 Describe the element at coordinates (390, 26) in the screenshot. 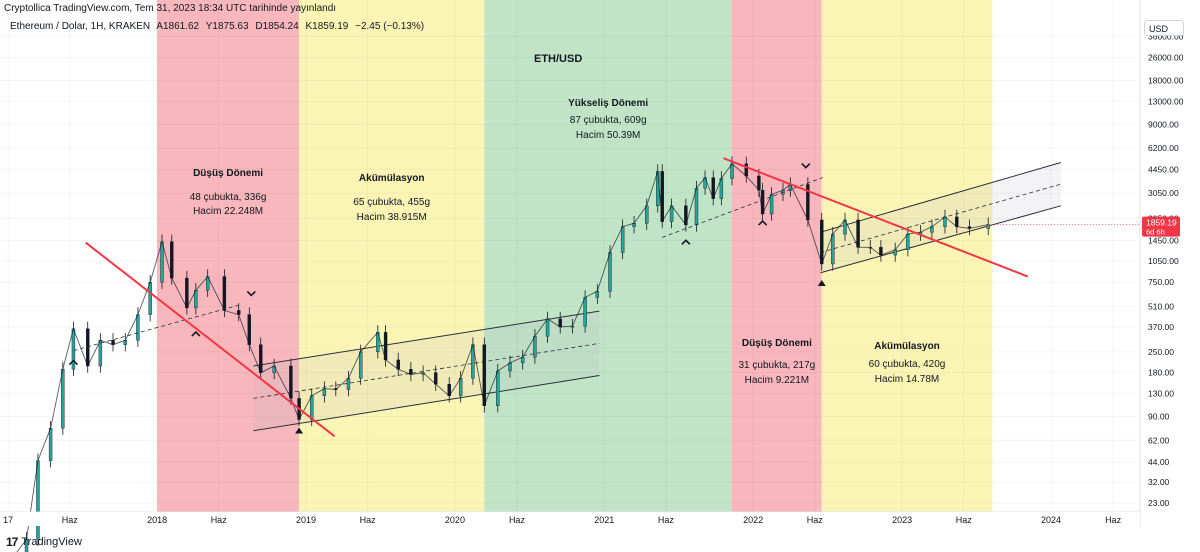

I see `ohlc-change: −2.45 (−0.13%)` at that location.